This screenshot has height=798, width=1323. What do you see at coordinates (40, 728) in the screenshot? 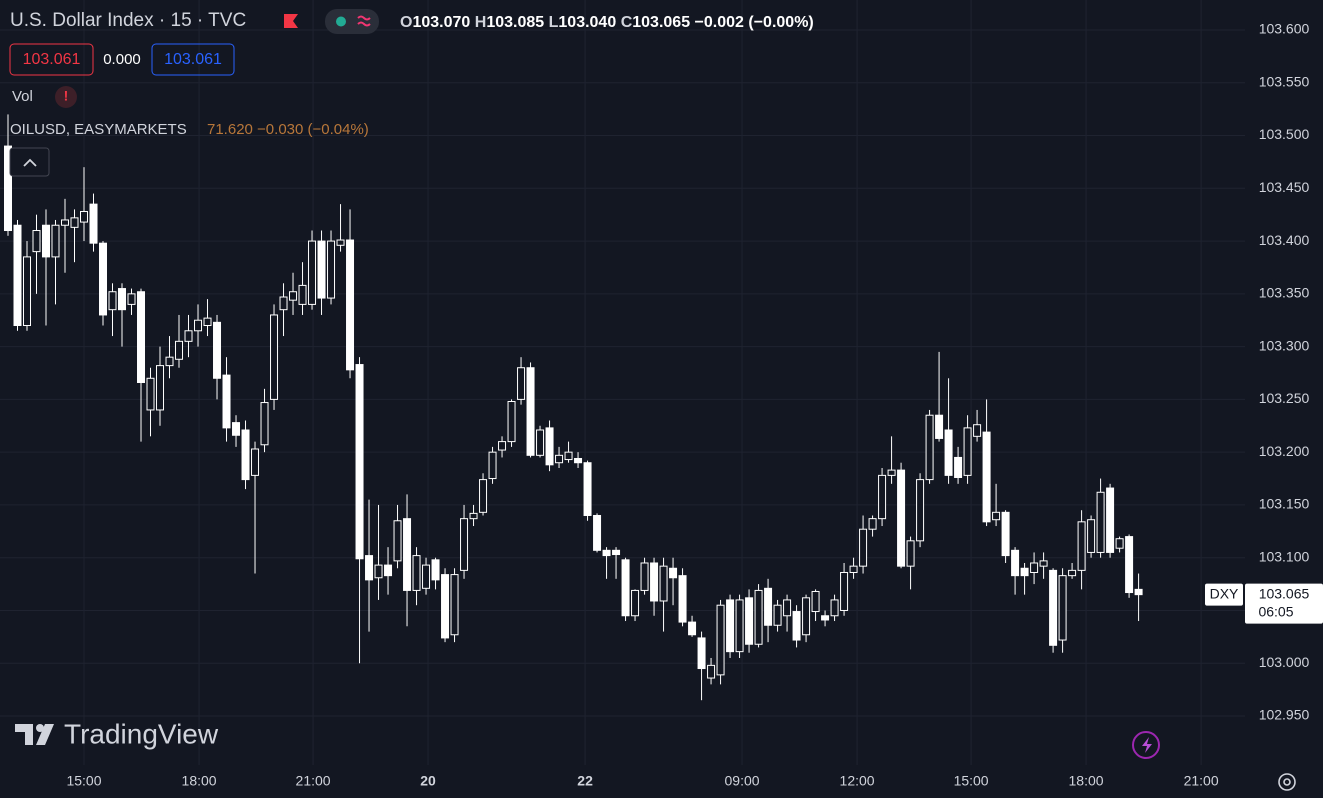
I see `logo-dot` at bounding box center [40, 728].